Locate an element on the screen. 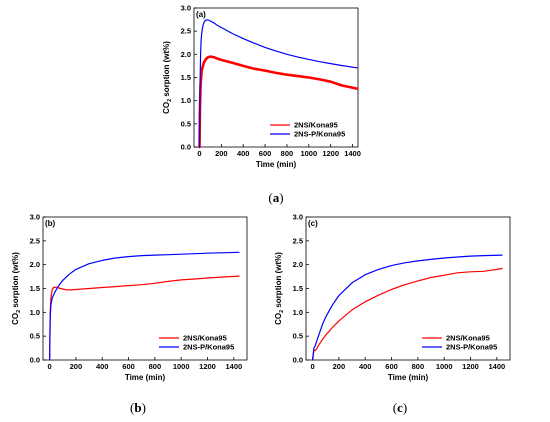 The image size is (550, 422). panel-caption: (c) is located at coordinates (400, 407).